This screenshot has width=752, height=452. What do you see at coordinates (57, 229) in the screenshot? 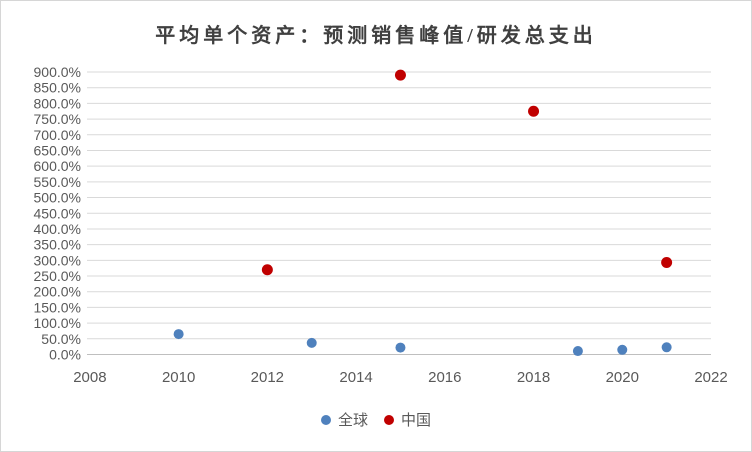
I see `y-tick-label: 400.0%` at bounding box center [57, 229].